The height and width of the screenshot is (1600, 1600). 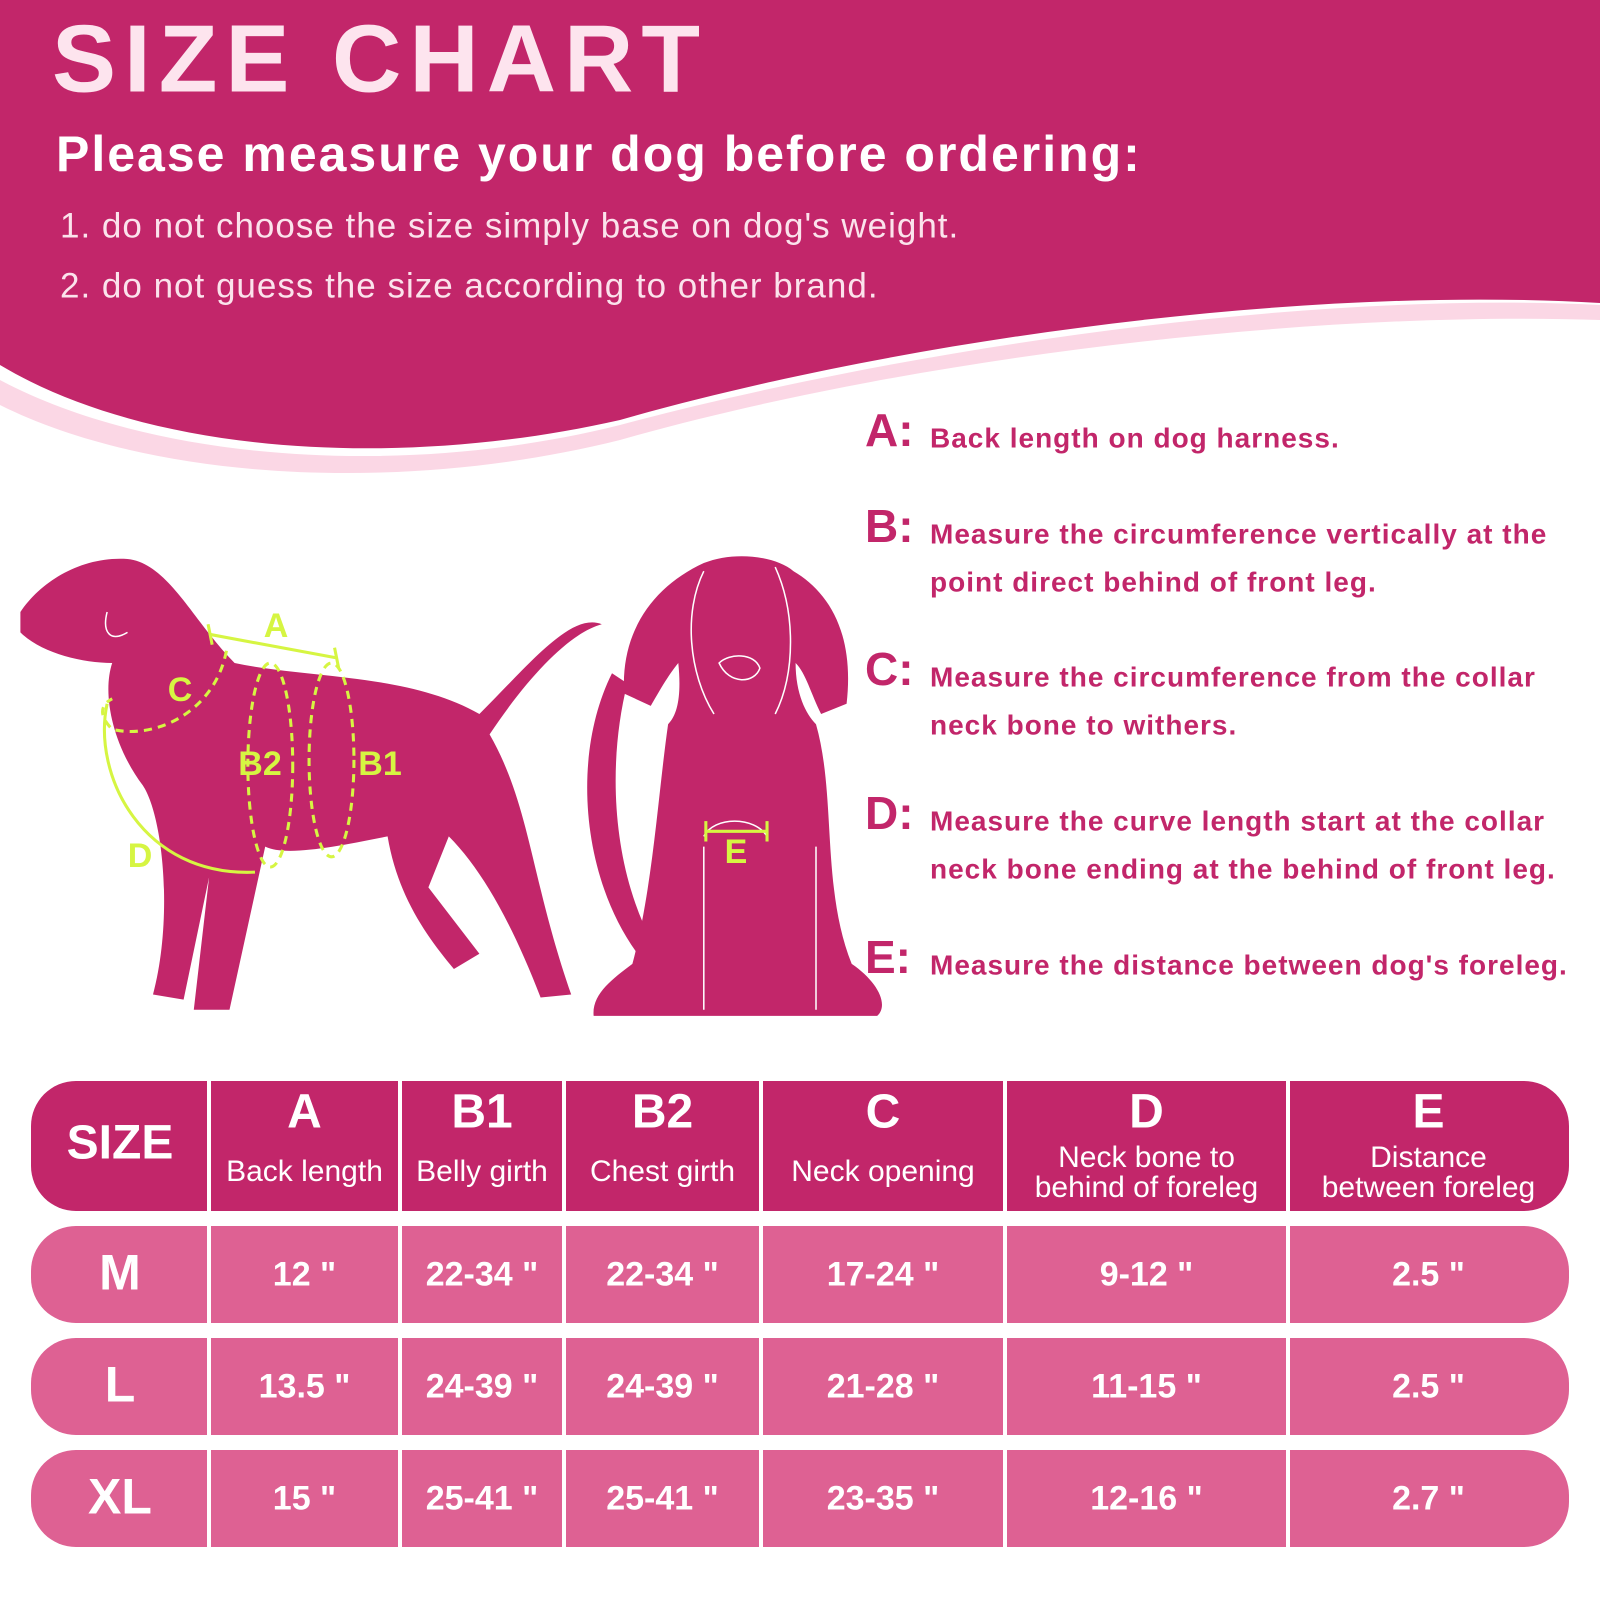 What do you see at coordinates (888, 957) in the screenshot?
I see `measurement-letter: E:` at bounding box center [888, 957].